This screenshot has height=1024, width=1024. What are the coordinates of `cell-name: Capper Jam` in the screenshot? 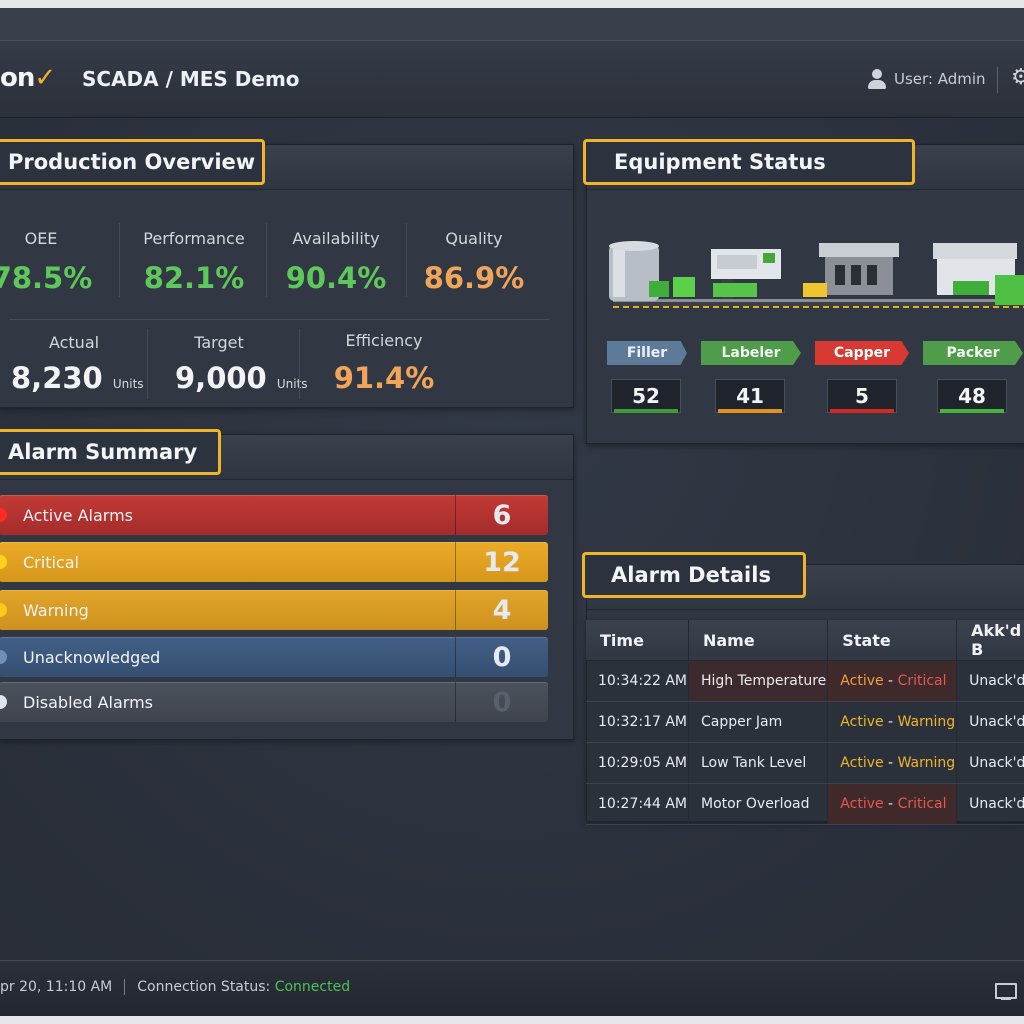 It's located at (758, 722).